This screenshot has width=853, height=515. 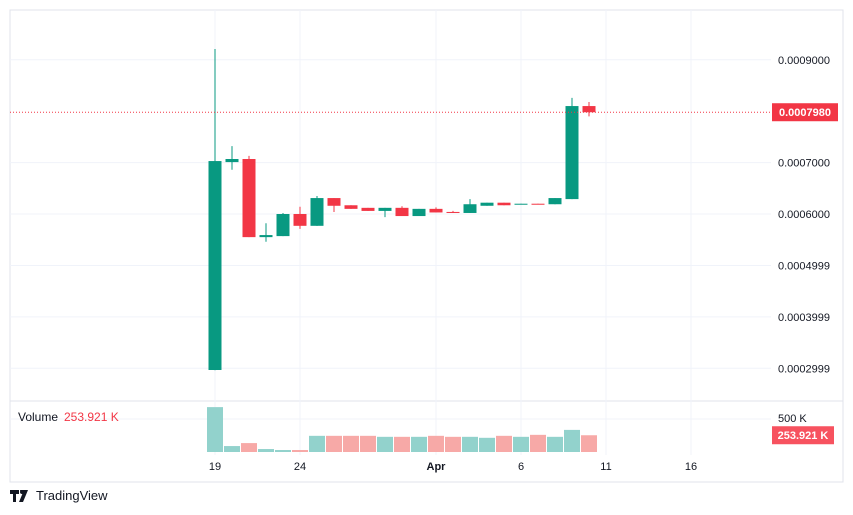 What do you see at coordinates (300, 467) in the screenshot?
I see `time-tick-label: 24` at bounding box center [300, 467].